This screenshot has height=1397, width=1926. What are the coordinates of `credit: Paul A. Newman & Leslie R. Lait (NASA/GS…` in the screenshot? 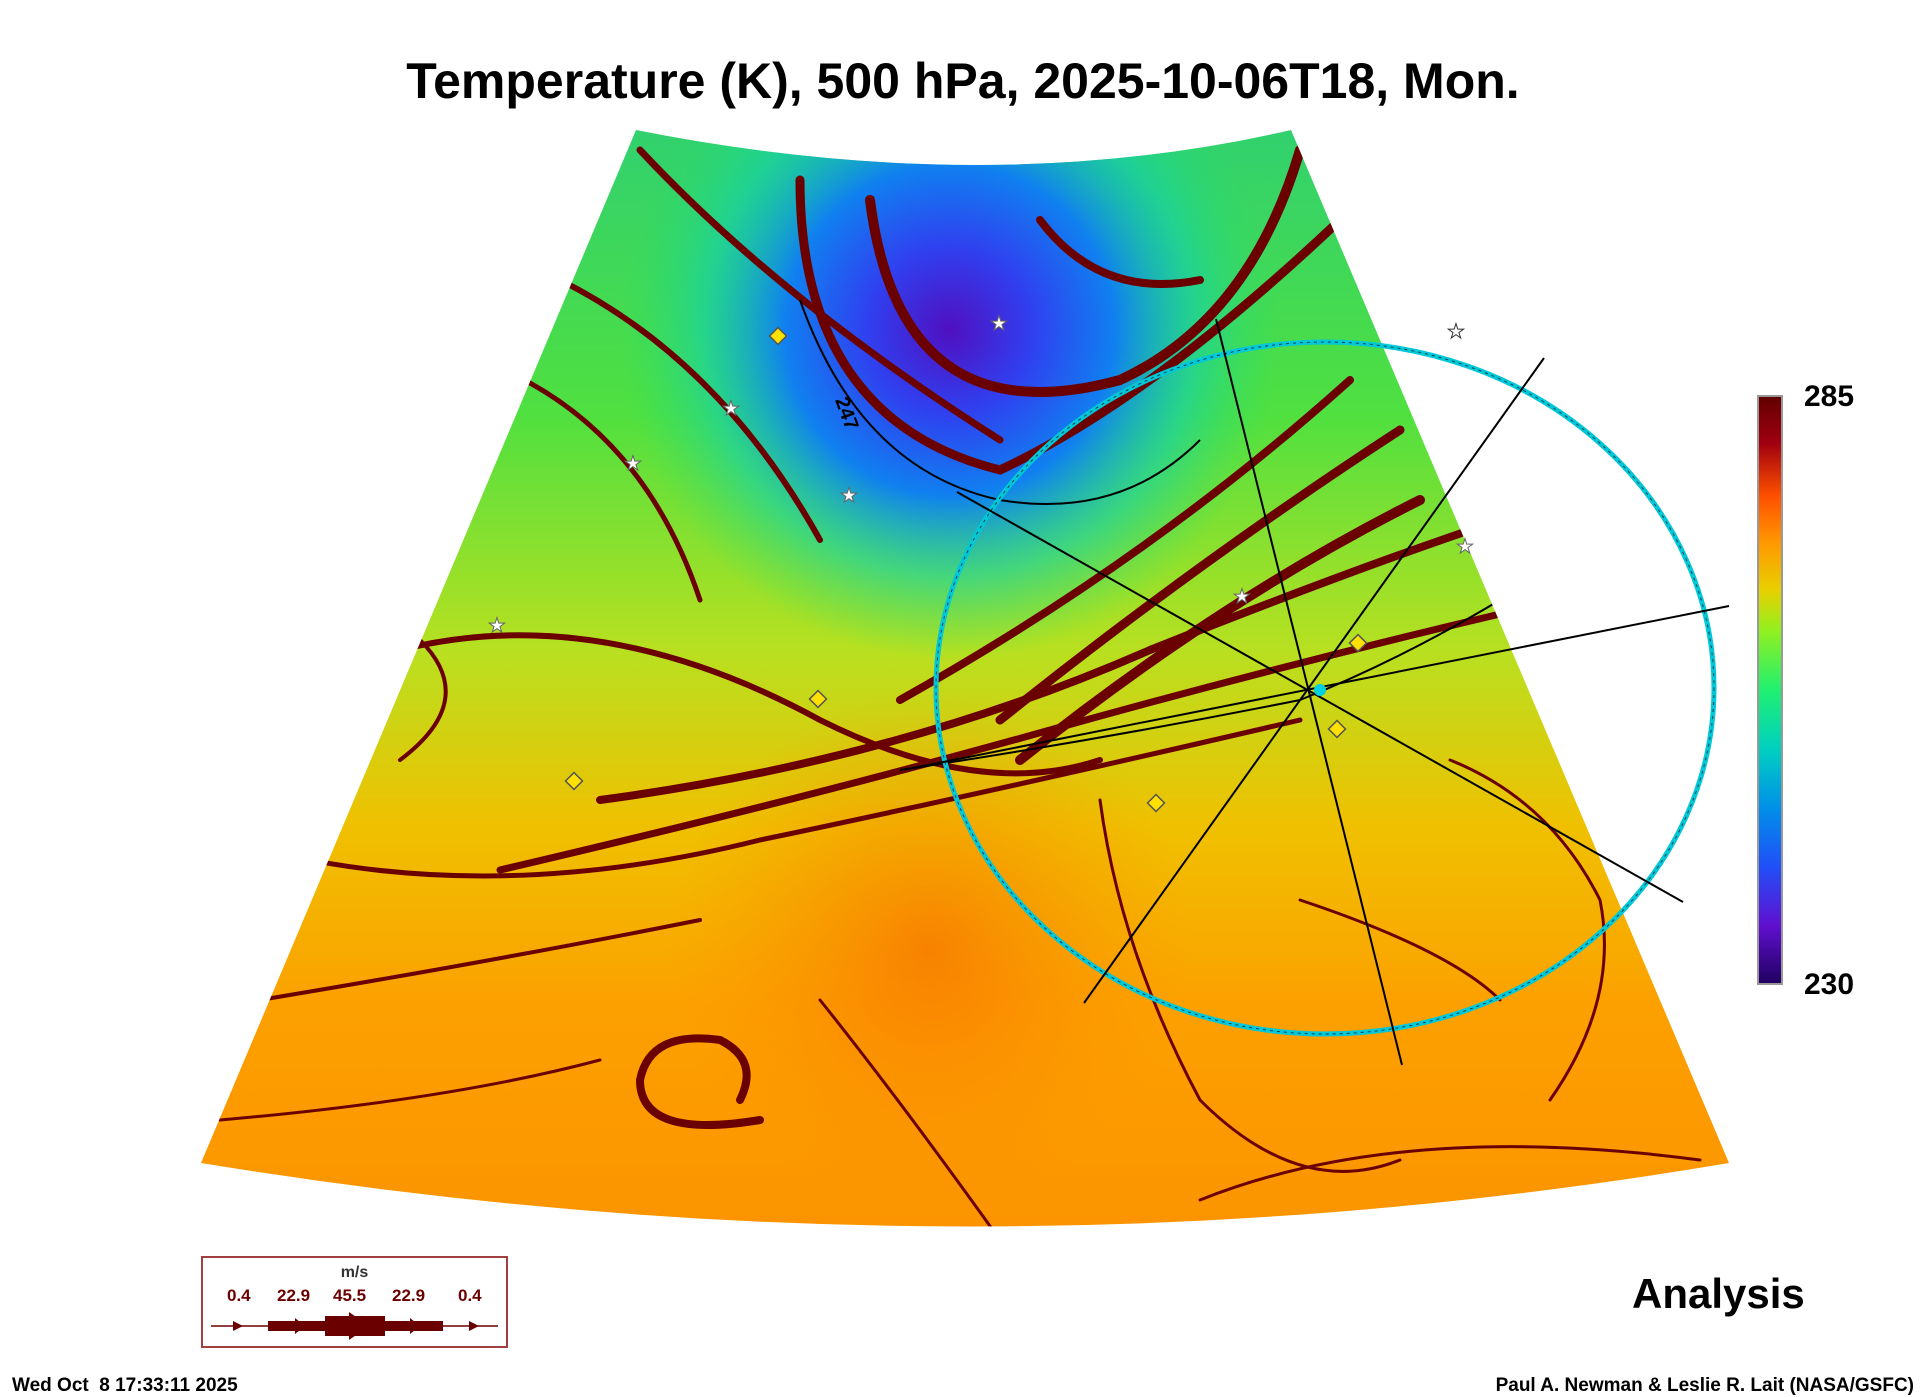 It's located at (1704, 1385).